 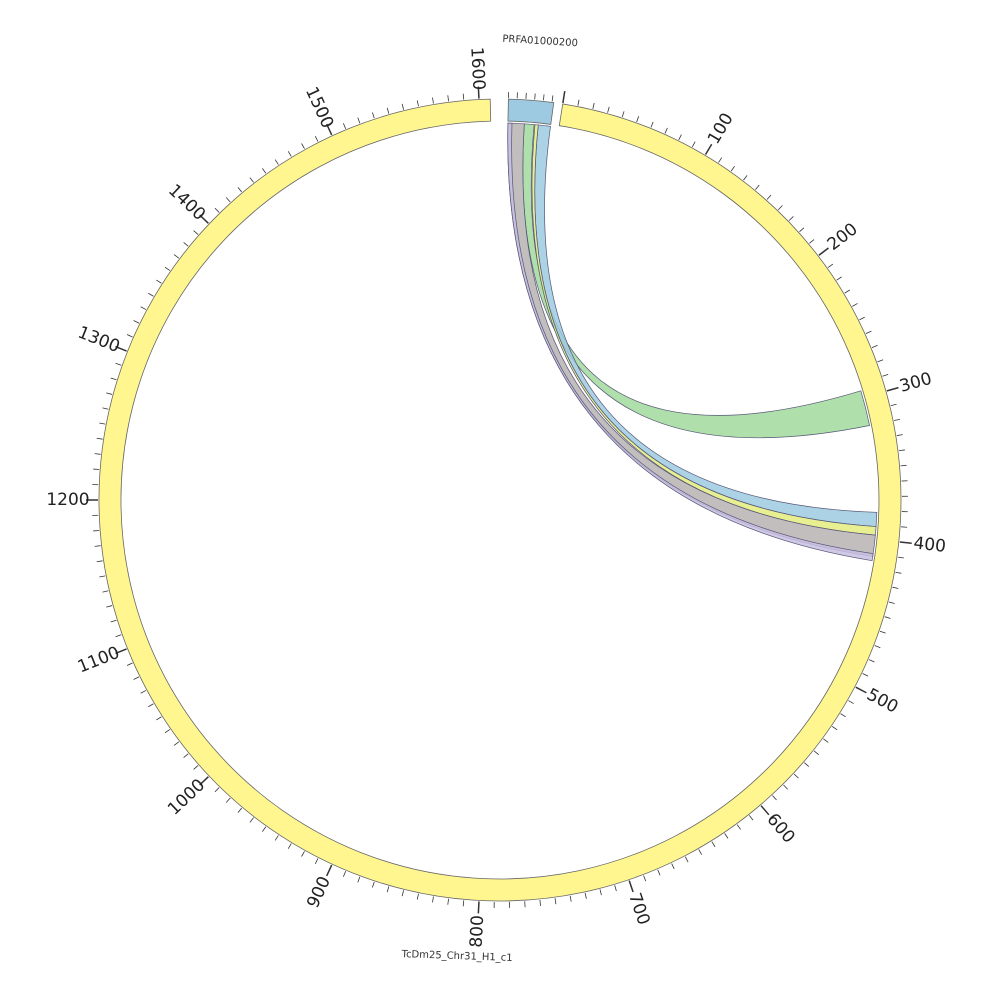 What do you see at coordinates (477, 68) in the screenshot?
I see `tick-label-1600: 1600` at bounding box center [477, 68].